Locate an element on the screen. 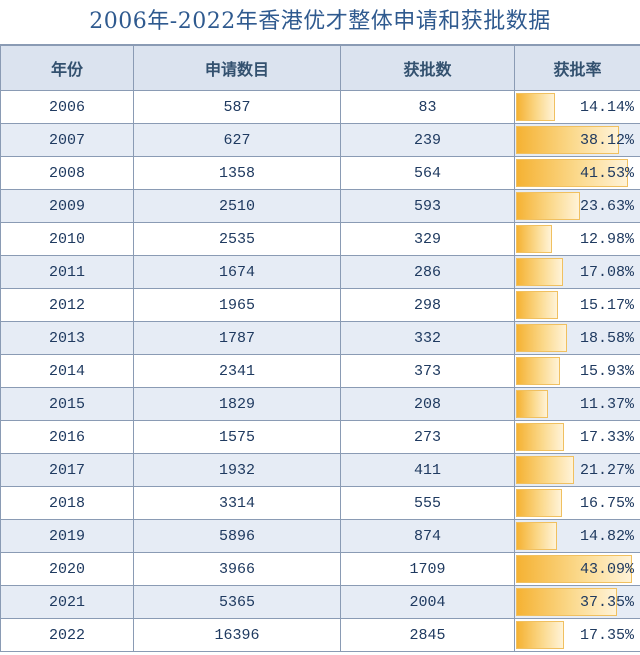  rate-value: 41.53% is located at coordinates (606, 173).